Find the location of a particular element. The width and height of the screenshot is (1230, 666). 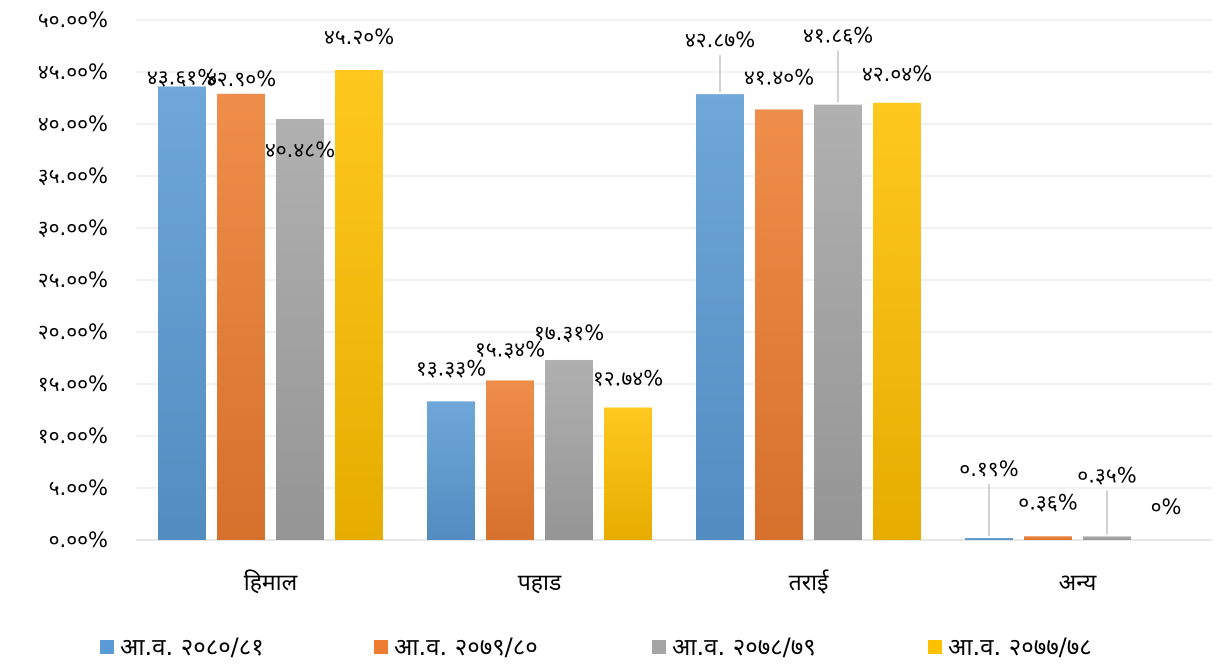

y-tick-label: २०.००% is located at coordinates (73, 332).